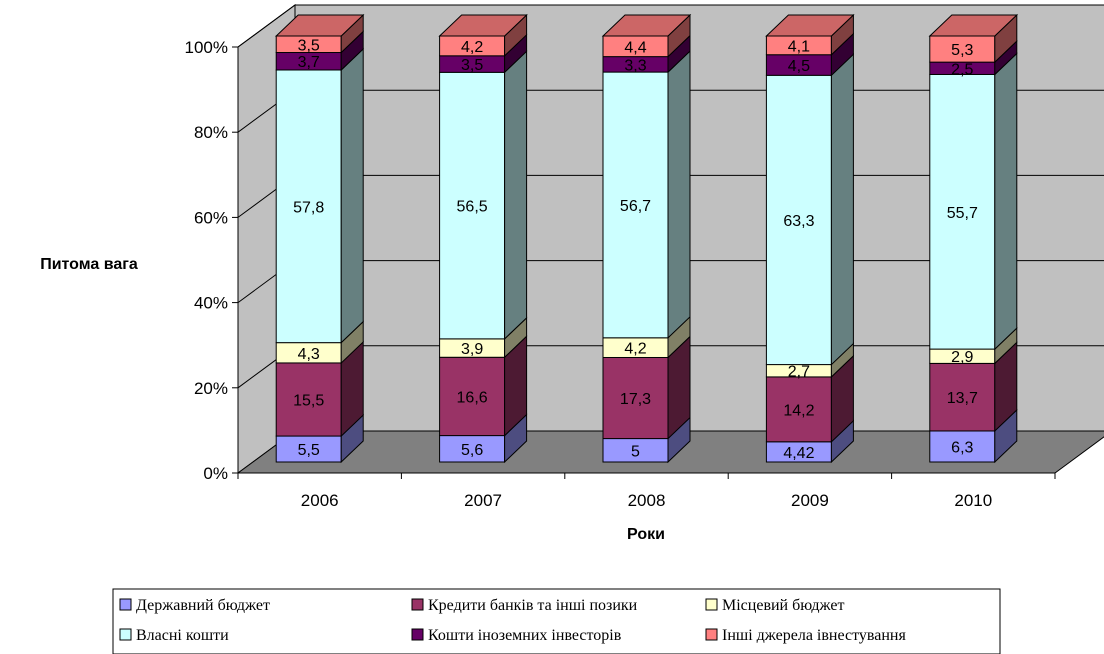 This screenshot has width=1104, height=654. What do you see at coordinates (483, 500) in the screenshot?
I see `x-tick-label: 2007` at bounding box center [483, 500].